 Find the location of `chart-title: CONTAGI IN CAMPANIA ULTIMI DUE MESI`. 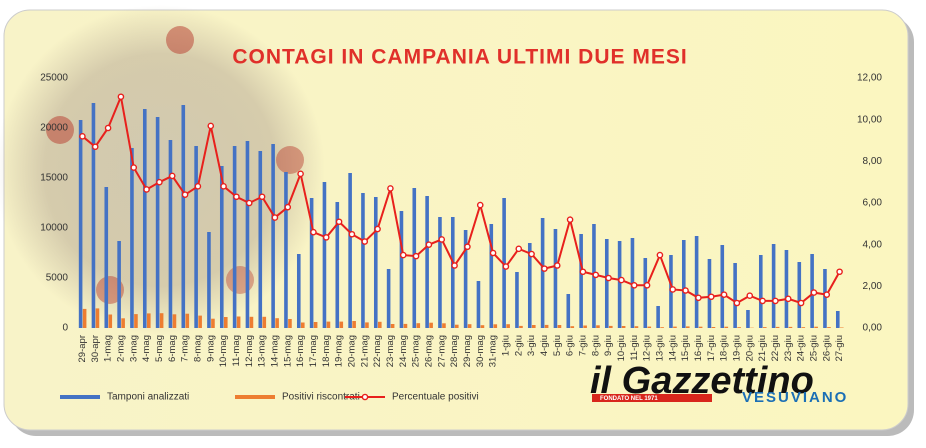

chart-title: CONTAGI IN CAMPANIA ULTIMI DUE MESI is located at coordinates (459, 57).